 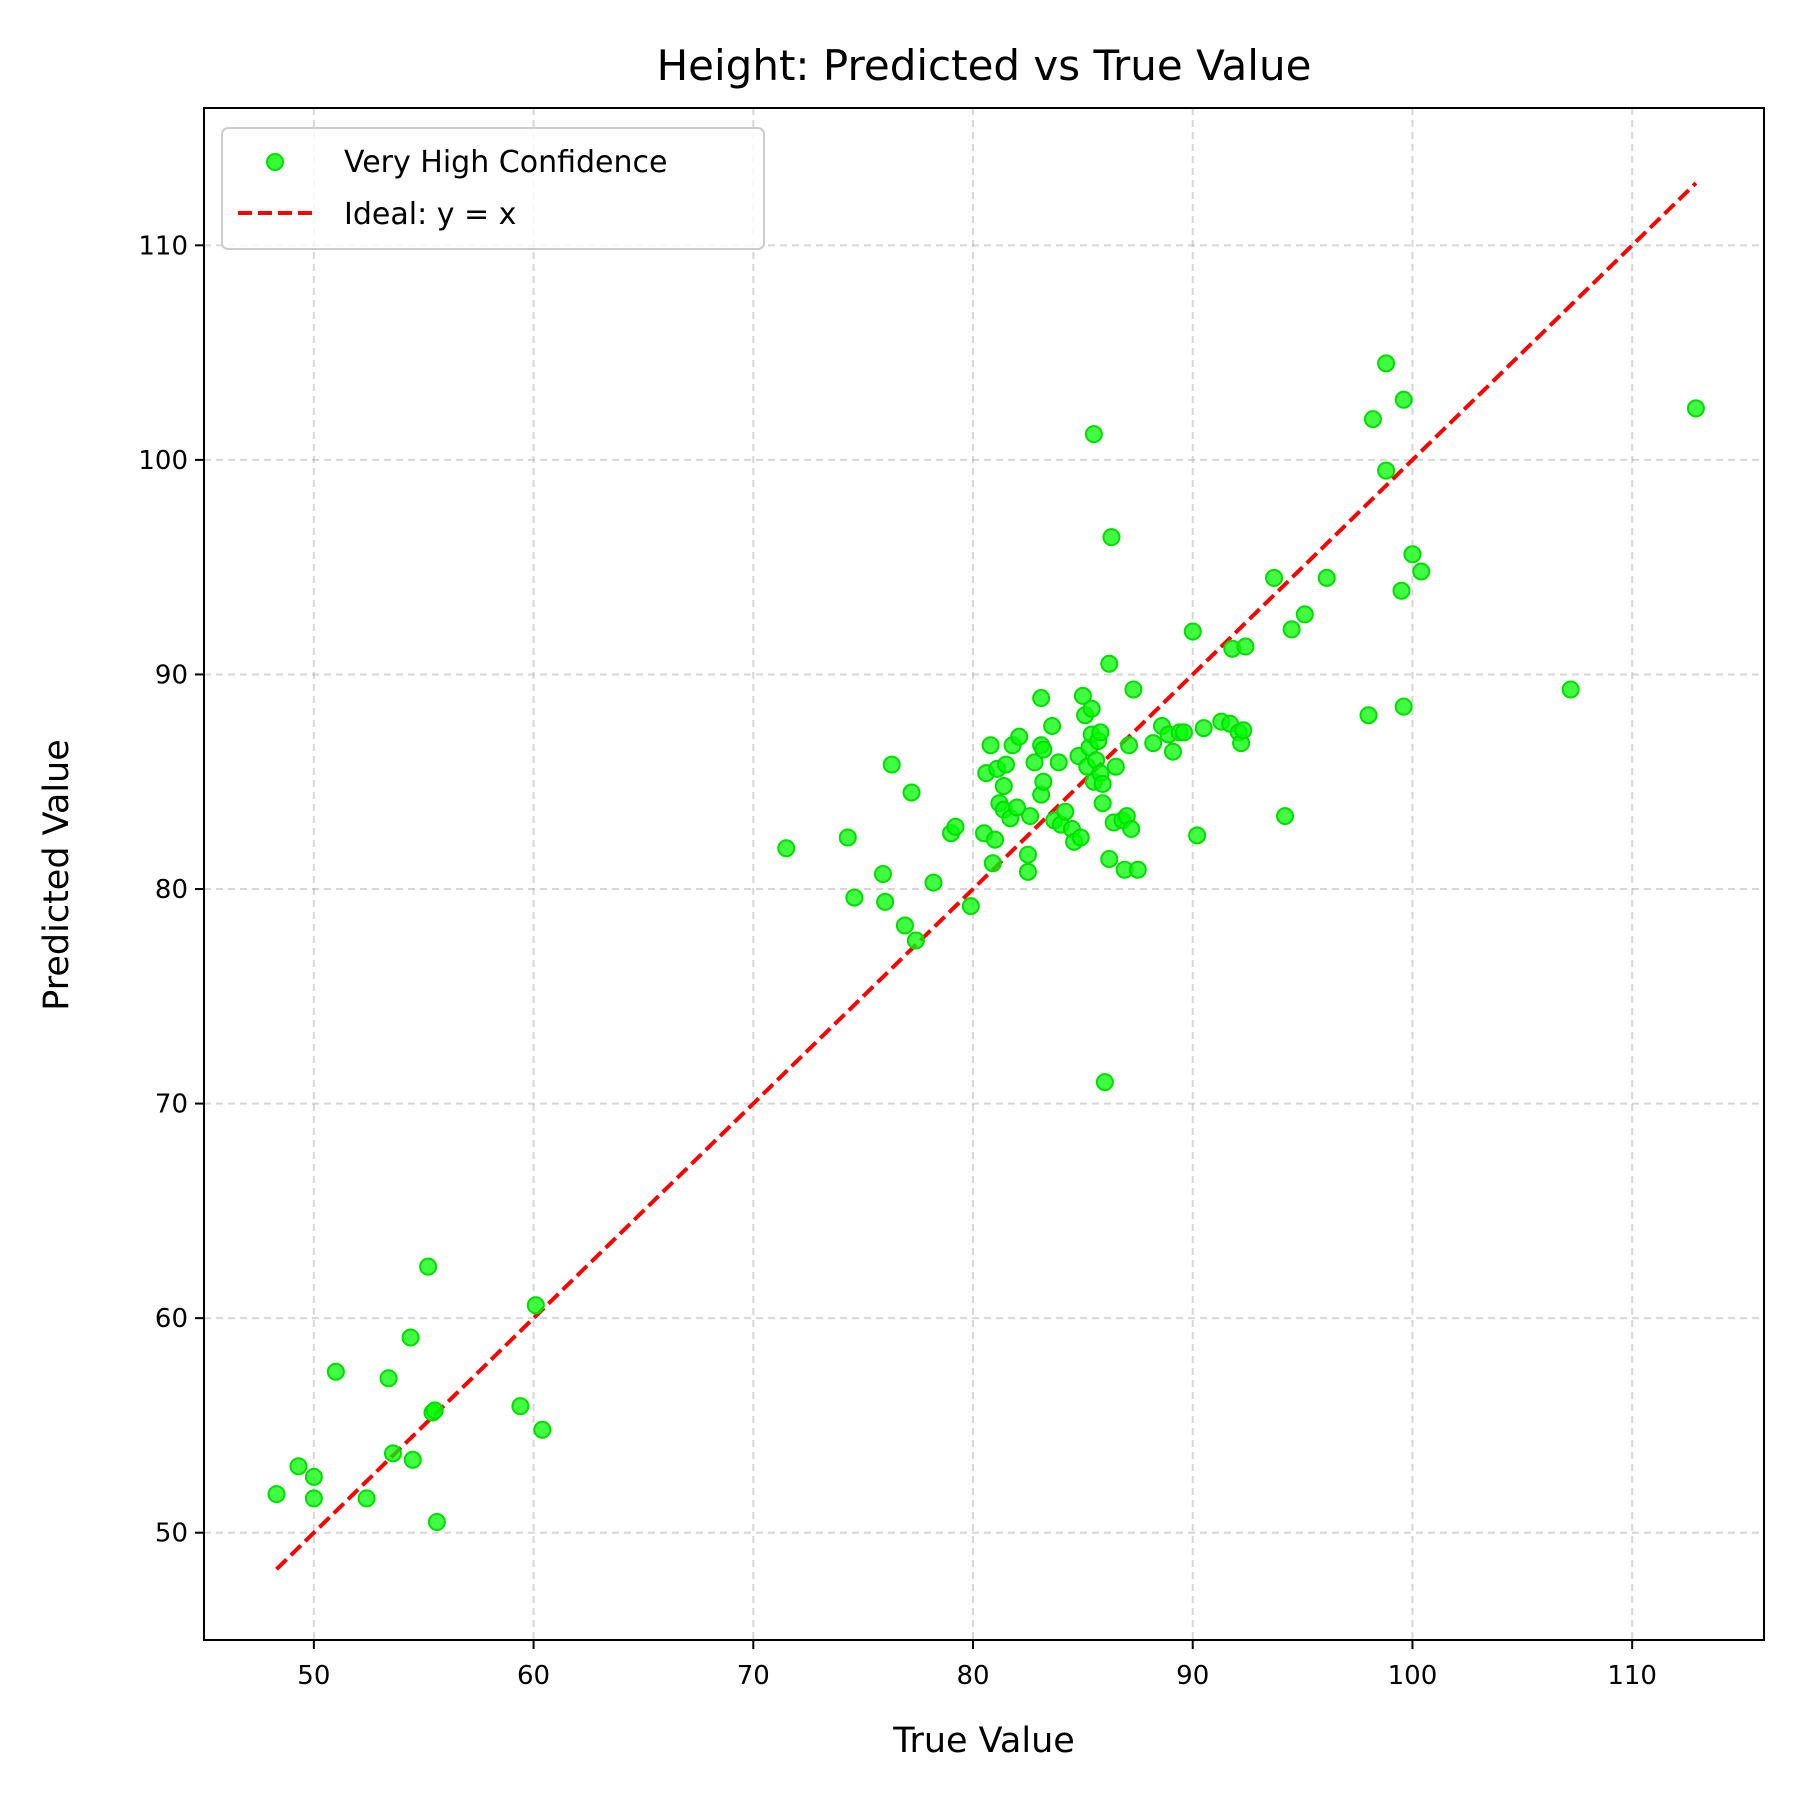 I want to click on chart-title: Height: Predicted vs True Value, so click(x=984, y=65).